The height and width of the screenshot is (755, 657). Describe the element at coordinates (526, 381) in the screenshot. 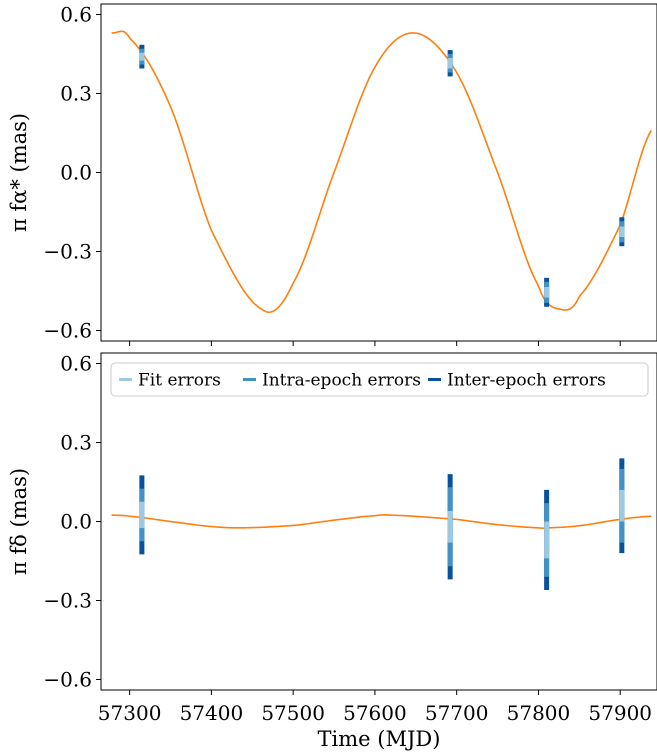

I see `legend-label: Inter-epoch errors` at that location.